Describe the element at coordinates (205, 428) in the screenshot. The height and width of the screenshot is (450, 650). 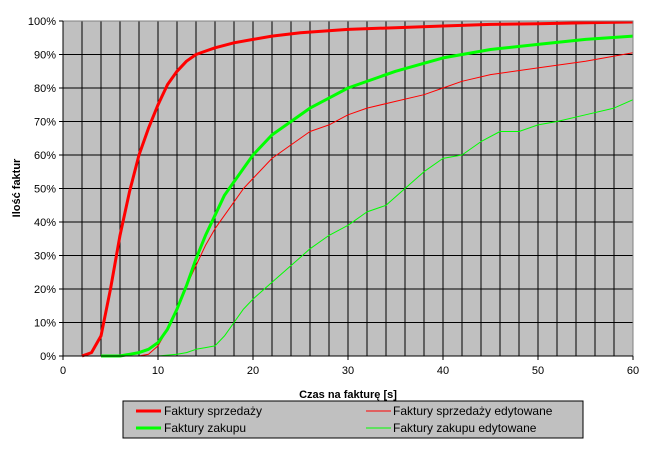
I see `legend-label-faktury-zakupu: Faktury zakupu` at that location.